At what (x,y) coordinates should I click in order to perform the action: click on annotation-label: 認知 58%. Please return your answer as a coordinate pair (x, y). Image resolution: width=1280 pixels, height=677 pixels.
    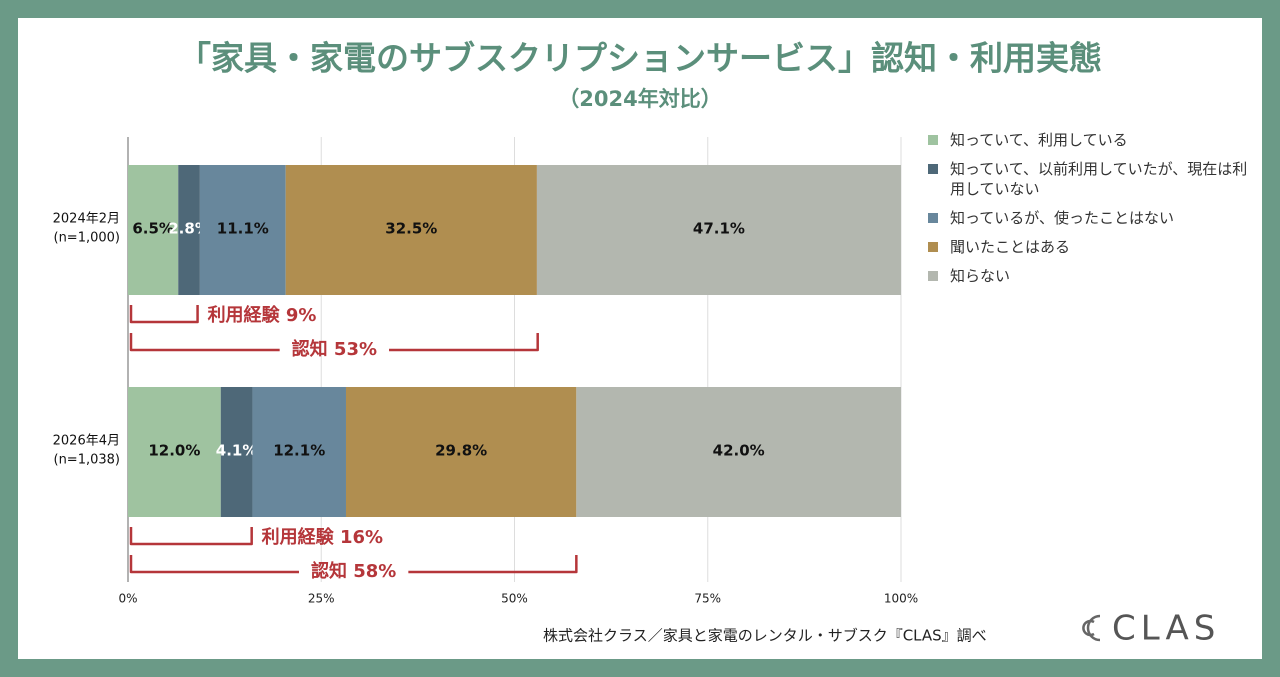
    Looking at the image, I should click on (353, 571).